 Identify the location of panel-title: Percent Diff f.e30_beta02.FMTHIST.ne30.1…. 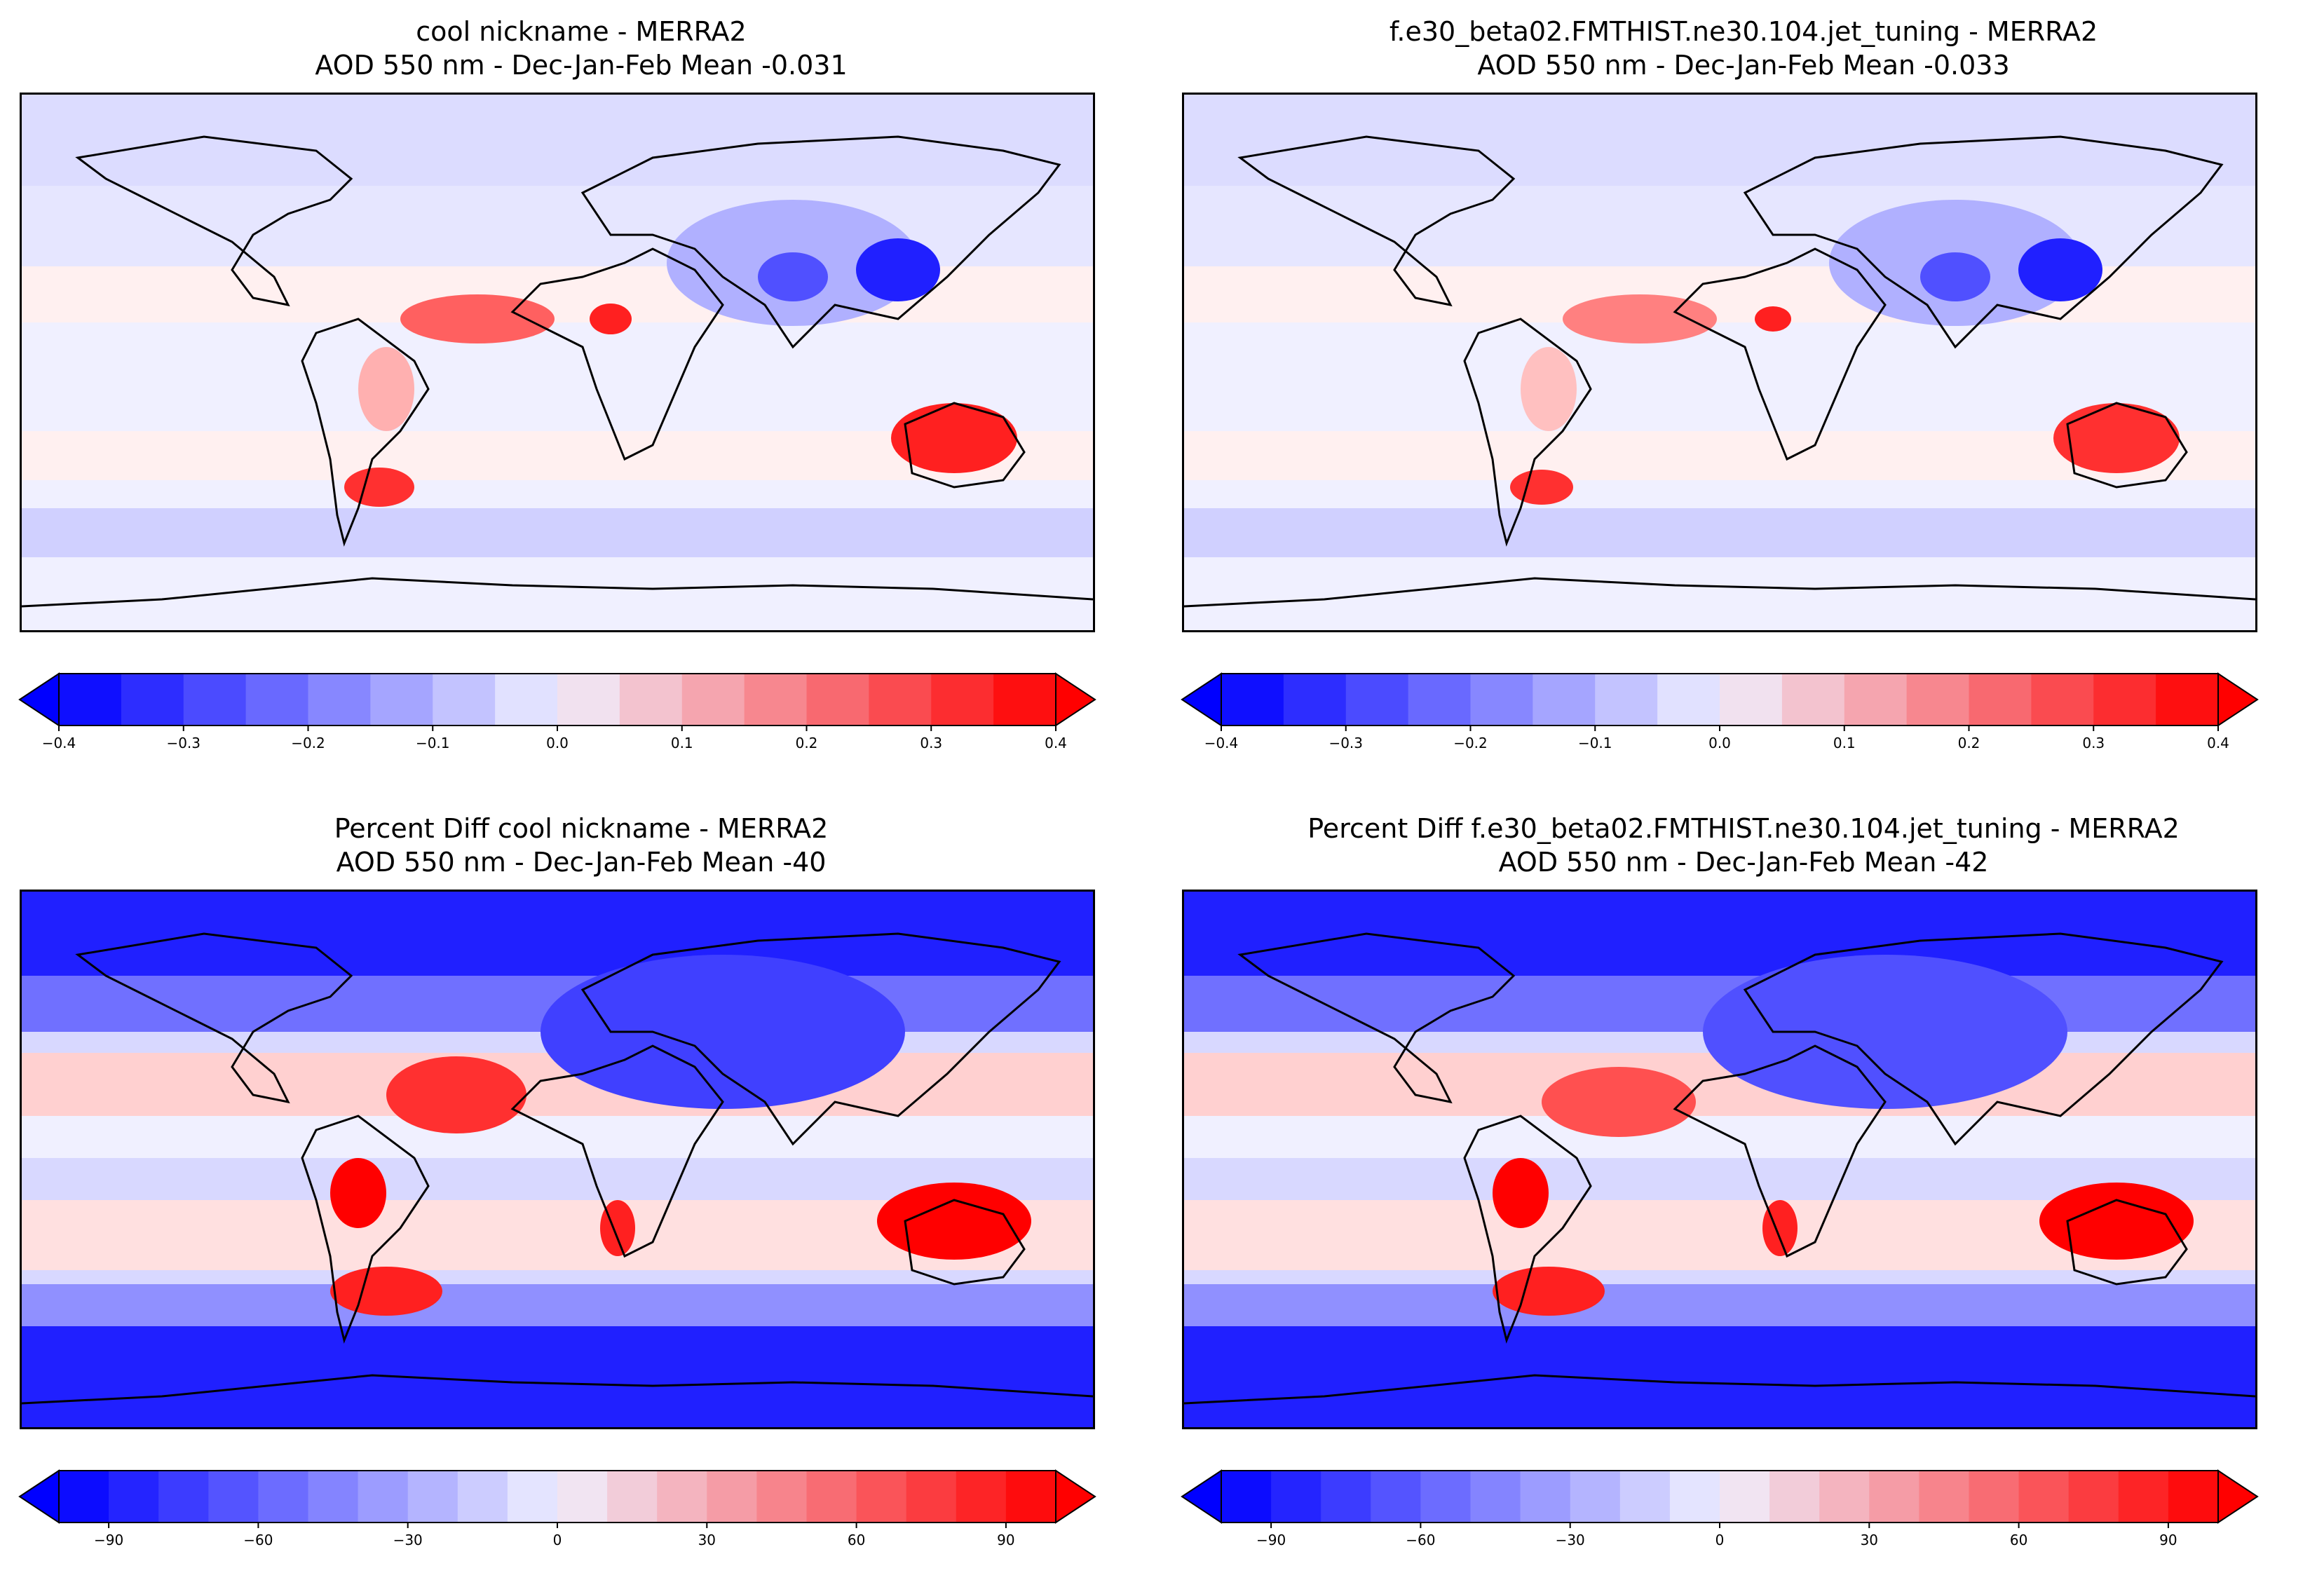
(1743, 829).